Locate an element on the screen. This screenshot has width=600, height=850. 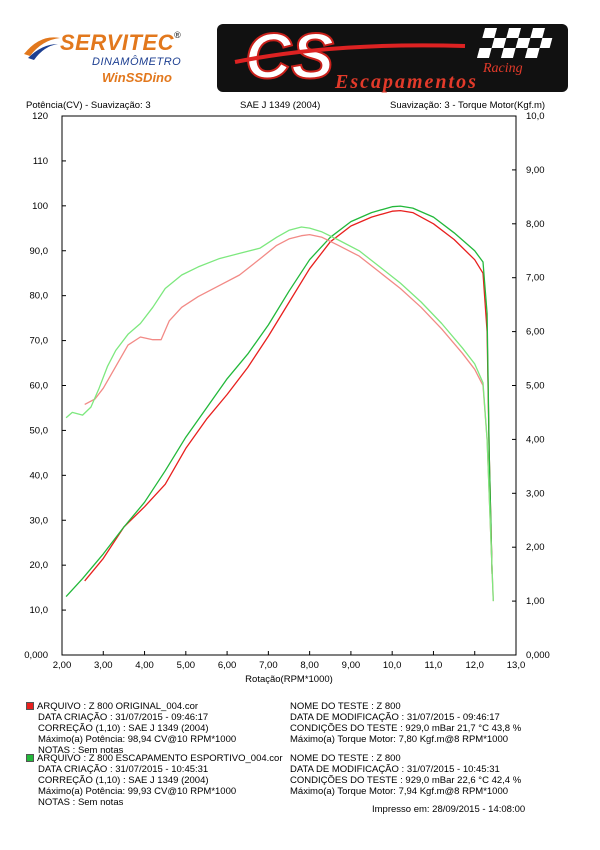
left-tick-label: 100 is located at coordinates (40, 206).